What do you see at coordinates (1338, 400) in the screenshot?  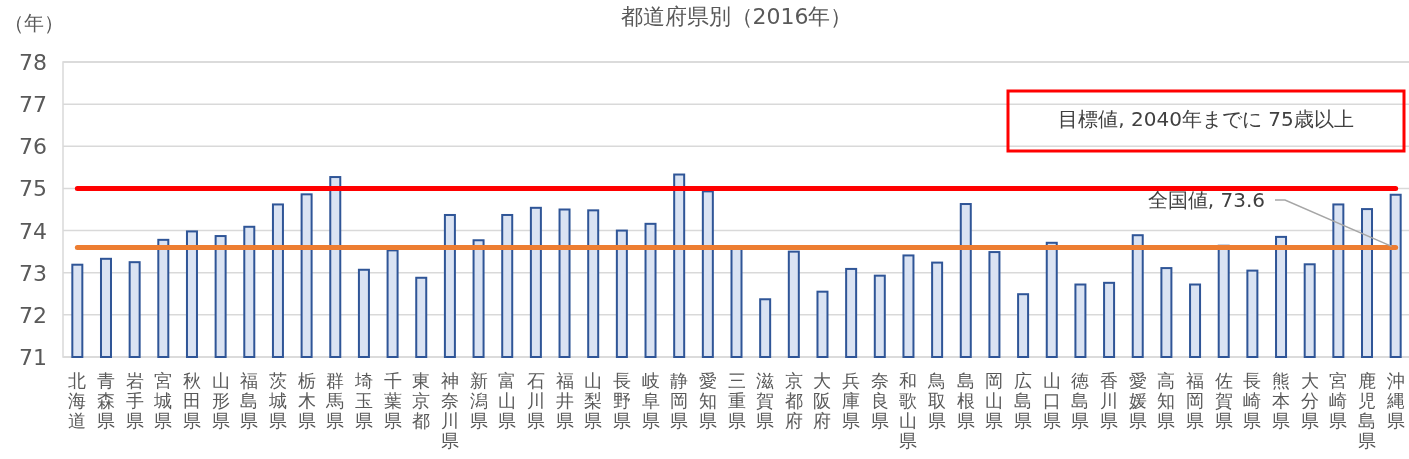 I see `x-tick-label: 宮崎県` at bounding box center [1338, 400].